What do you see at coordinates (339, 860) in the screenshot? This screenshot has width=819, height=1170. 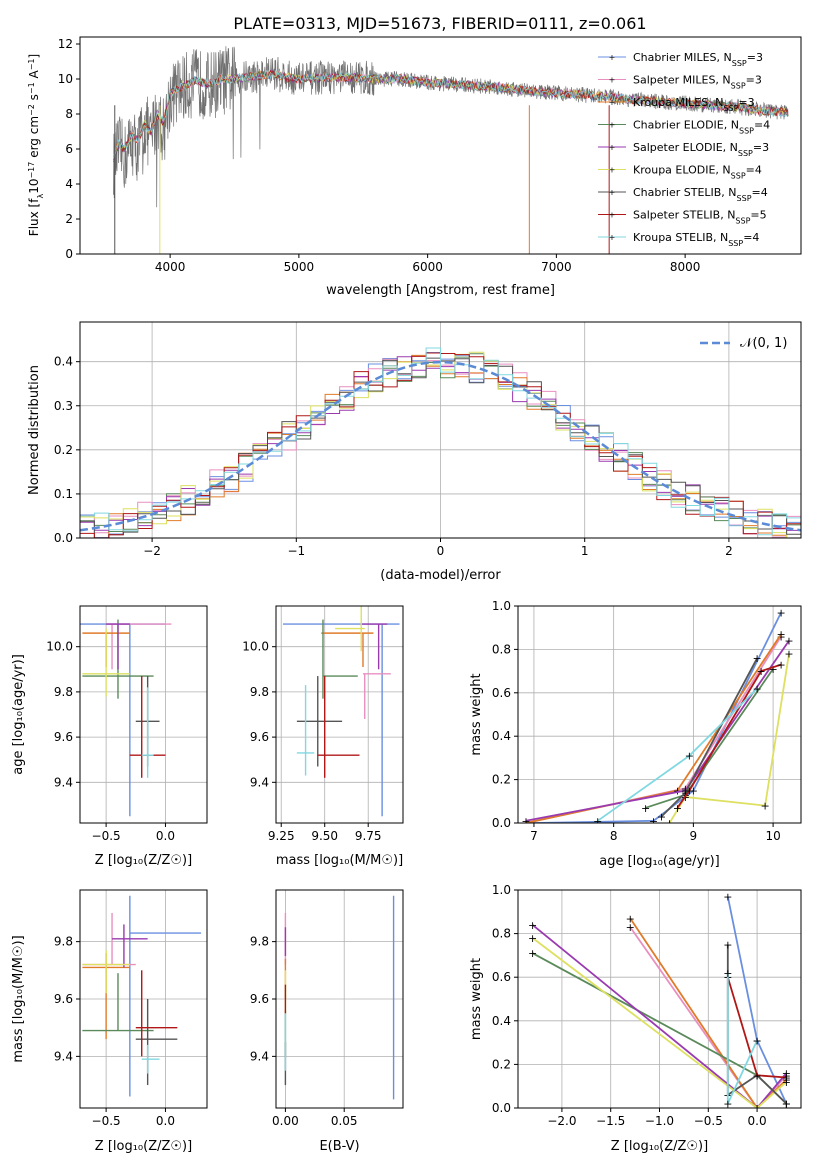 I see `age-vs-mass-x-label: mass [log₁₀(M/M☉)]` at bounding box center [339, 860].